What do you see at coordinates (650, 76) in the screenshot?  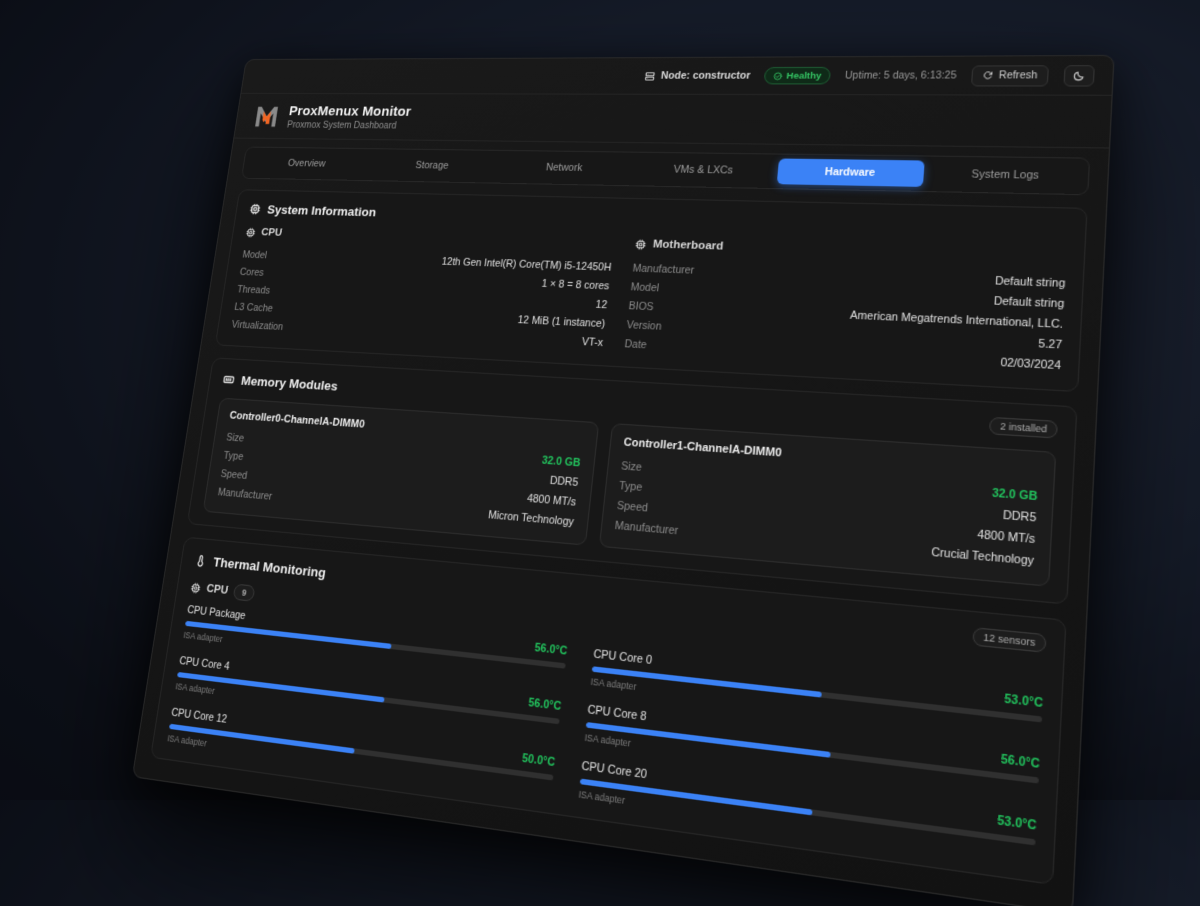 I see `server-icon` at bounding box center [650, 76].